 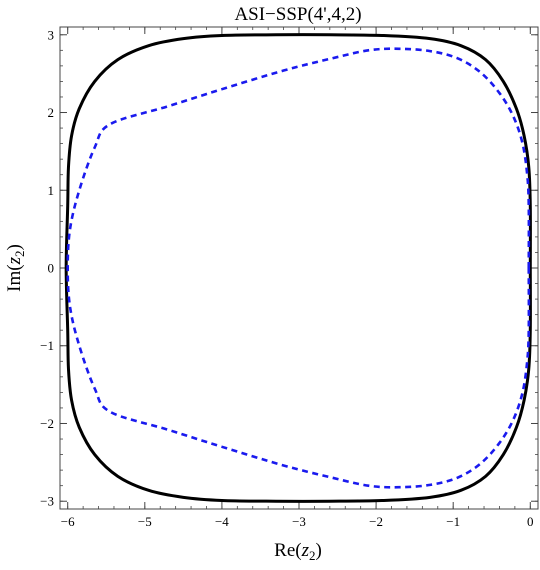 What do you see at coordinates (299, 521) in the screenshot?
I see `x-tick-label: −3` at bounding box center [299, 521].